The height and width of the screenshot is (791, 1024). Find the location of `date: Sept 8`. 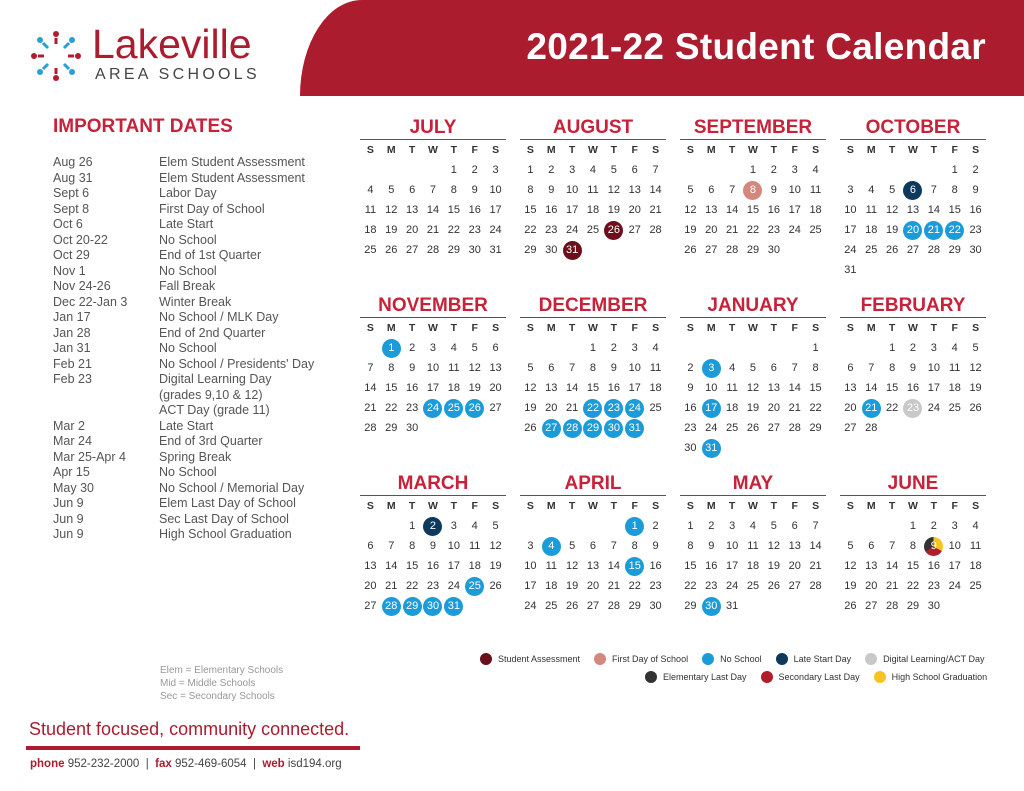

date: Sept 8 is located at coordinates (71, 208).